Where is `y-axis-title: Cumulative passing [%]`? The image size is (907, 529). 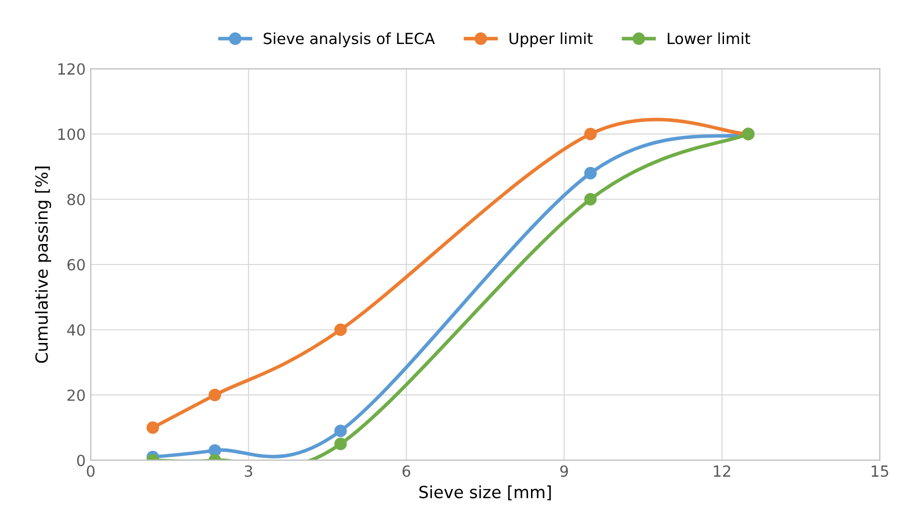 y-axis-title: Cumulative passing [%] is located at coordinates (43, 264).